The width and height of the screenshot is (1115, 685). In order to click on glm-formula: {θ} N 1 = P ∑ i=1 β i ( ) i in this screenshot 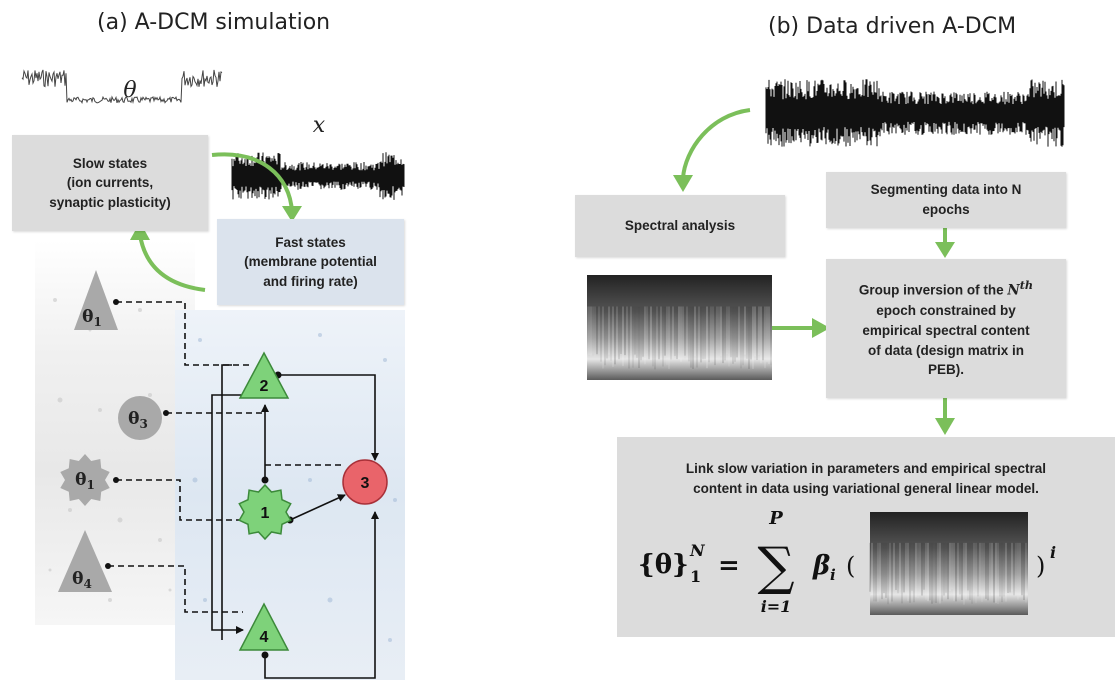, I will do `click(847, 562)`.